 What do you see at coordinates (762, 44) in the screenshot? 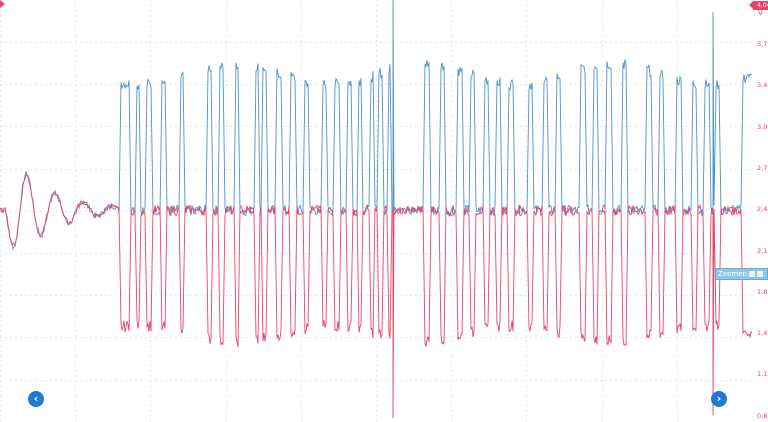
I see `y-tick-label: 3,72` at bounding box center [762, 44].